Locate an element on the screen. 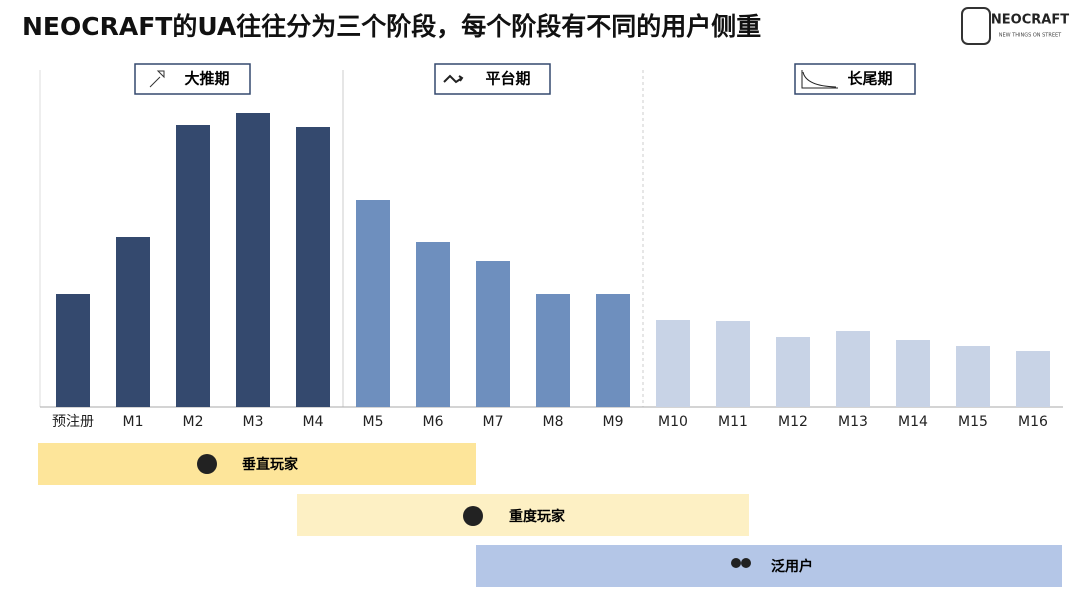  logo-icon is located at coordinates (976, 26).